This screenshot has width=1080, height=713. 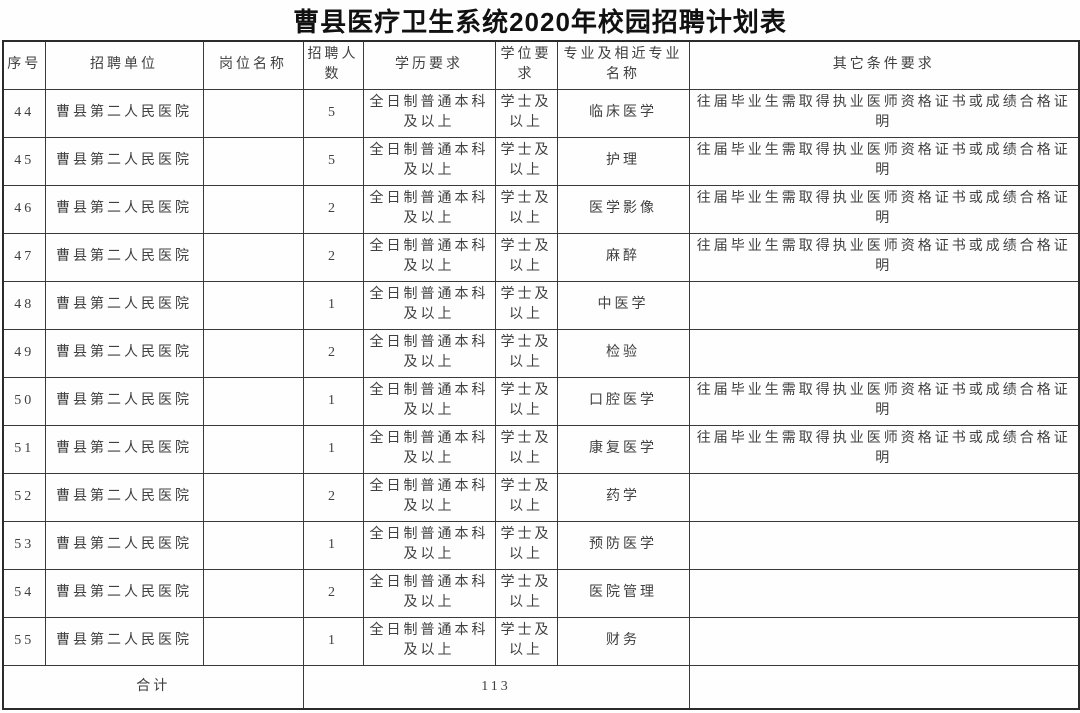 What do you see at coordinates (333, 65) in the screenshot?
I see `header-count: 招聘人数` at bounding box center [333, 65].